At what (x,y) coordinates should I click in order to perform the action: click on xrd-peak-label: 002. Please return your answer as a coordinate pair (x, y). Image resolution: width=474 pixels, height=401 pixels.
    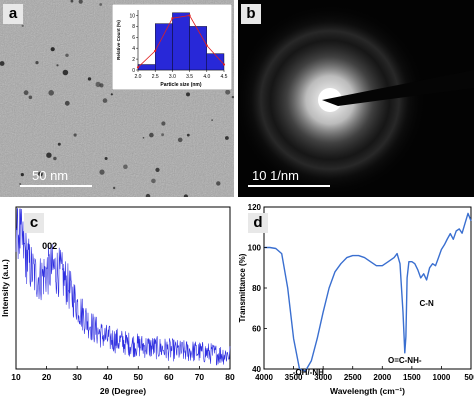
    Looking at the image, I should click on (49, 246).